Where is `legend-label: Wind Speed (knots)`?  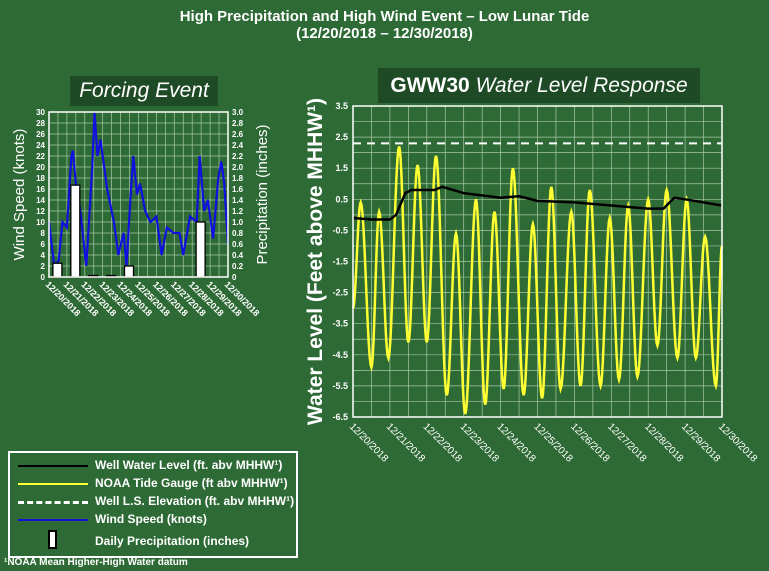 legend-label: Wind Speed (knots) is located at coordinates (151, 519).